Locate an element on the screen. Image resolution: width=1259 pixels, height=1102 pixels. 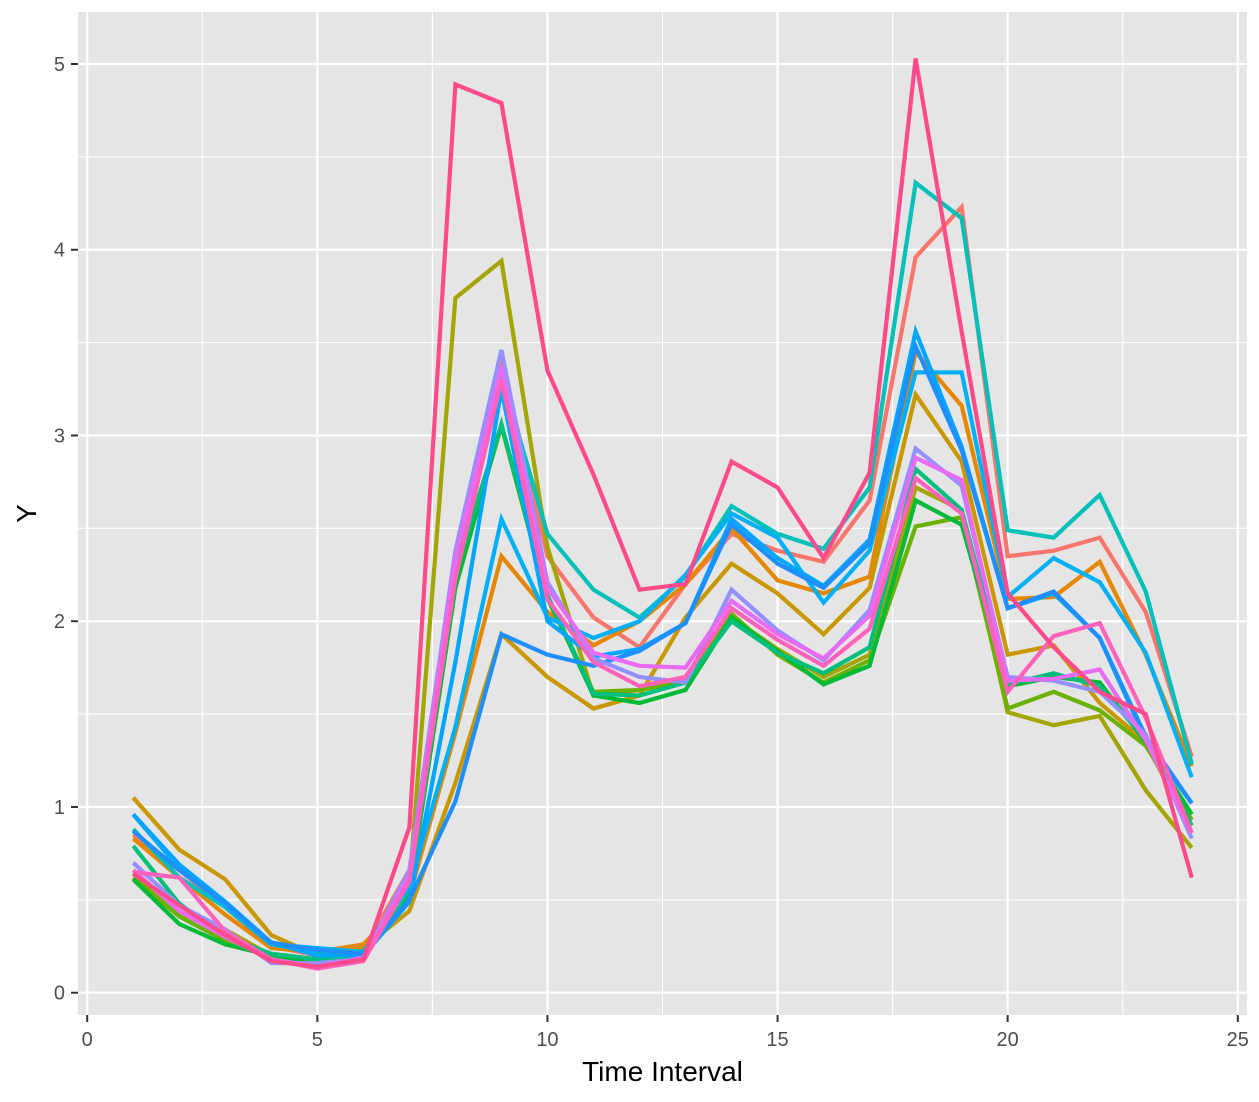
y-tick-label: 5 is located at coordinates (59, 65).